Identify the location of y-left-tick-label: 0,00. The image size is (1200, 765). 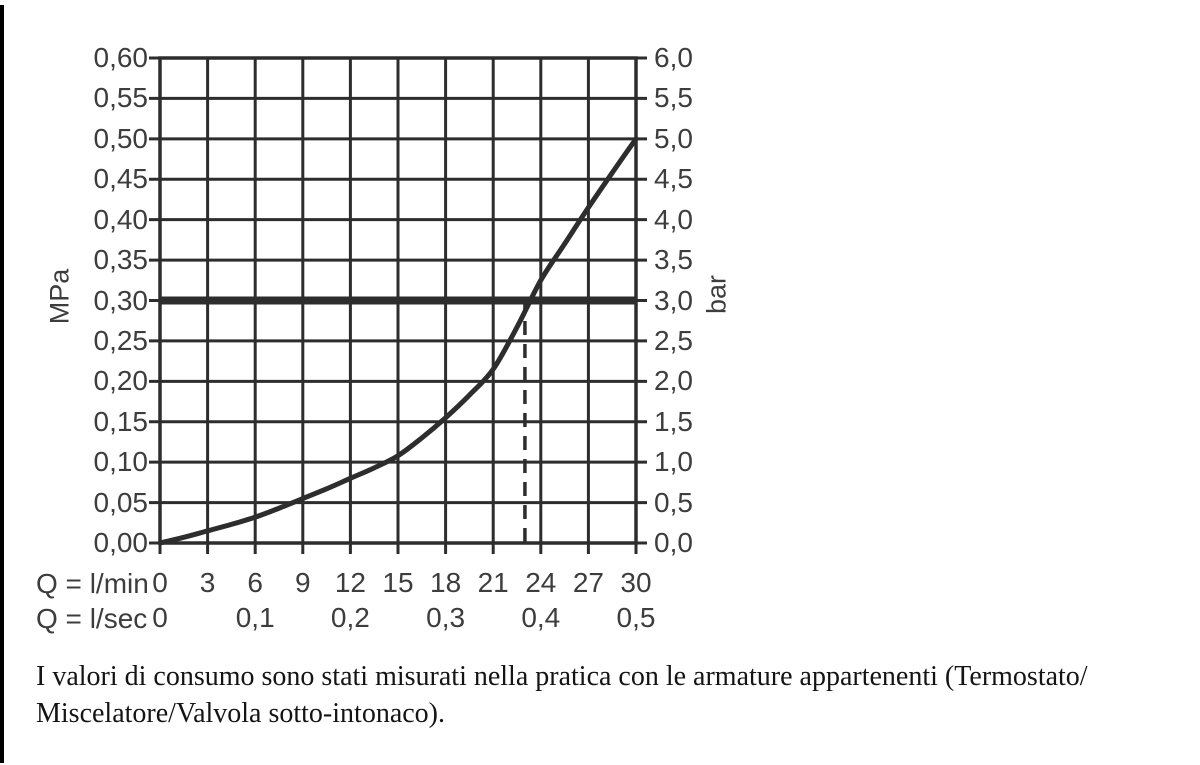
(121, 542).